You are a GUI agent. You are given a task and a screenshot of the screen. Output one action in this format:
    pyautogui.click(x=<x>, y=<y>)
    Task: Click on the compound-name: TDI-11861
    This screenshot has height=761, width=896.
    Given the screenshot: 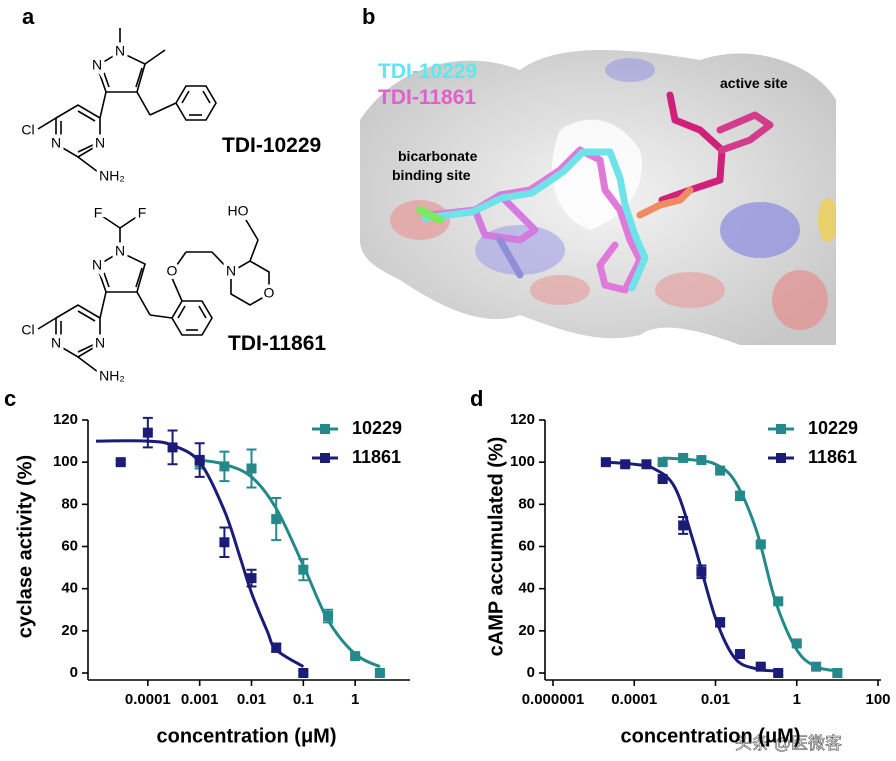 What is the action you would take?
    pyautogui.click(x=277, y=343)
    